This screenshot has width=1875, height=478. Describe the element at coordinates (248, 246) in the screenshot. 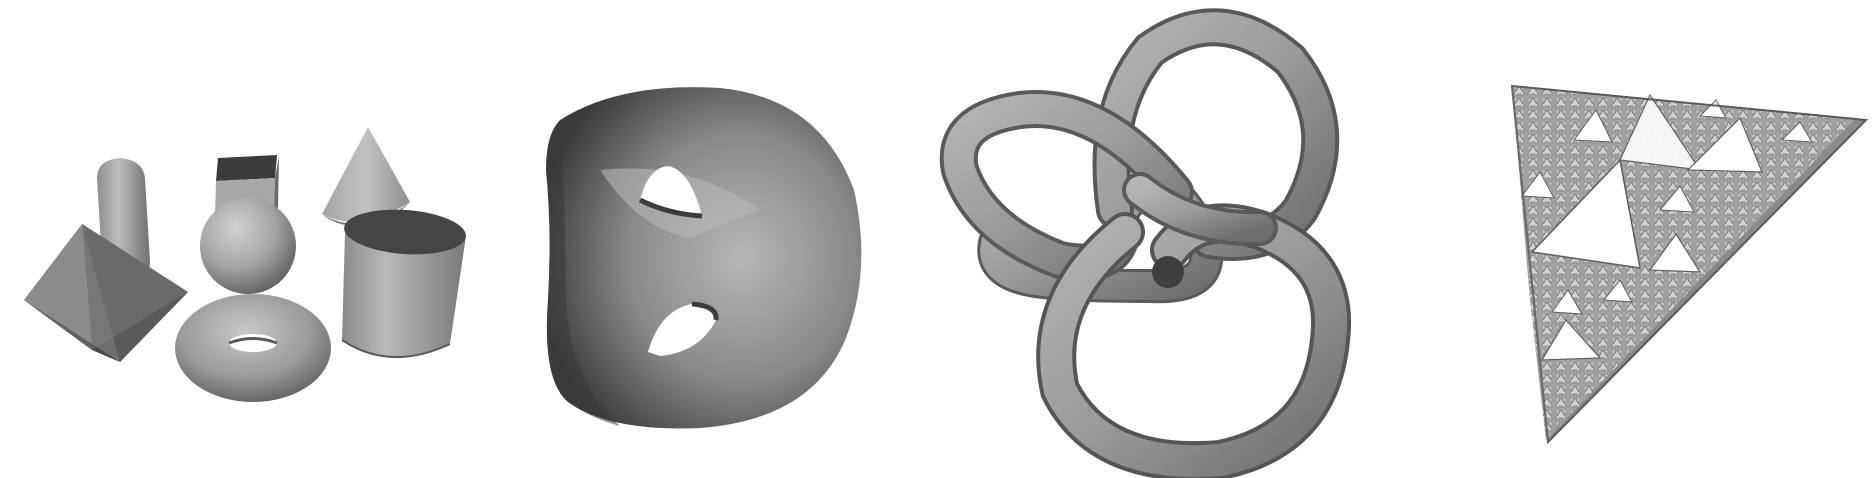

I see `sphere-shape` at that location.